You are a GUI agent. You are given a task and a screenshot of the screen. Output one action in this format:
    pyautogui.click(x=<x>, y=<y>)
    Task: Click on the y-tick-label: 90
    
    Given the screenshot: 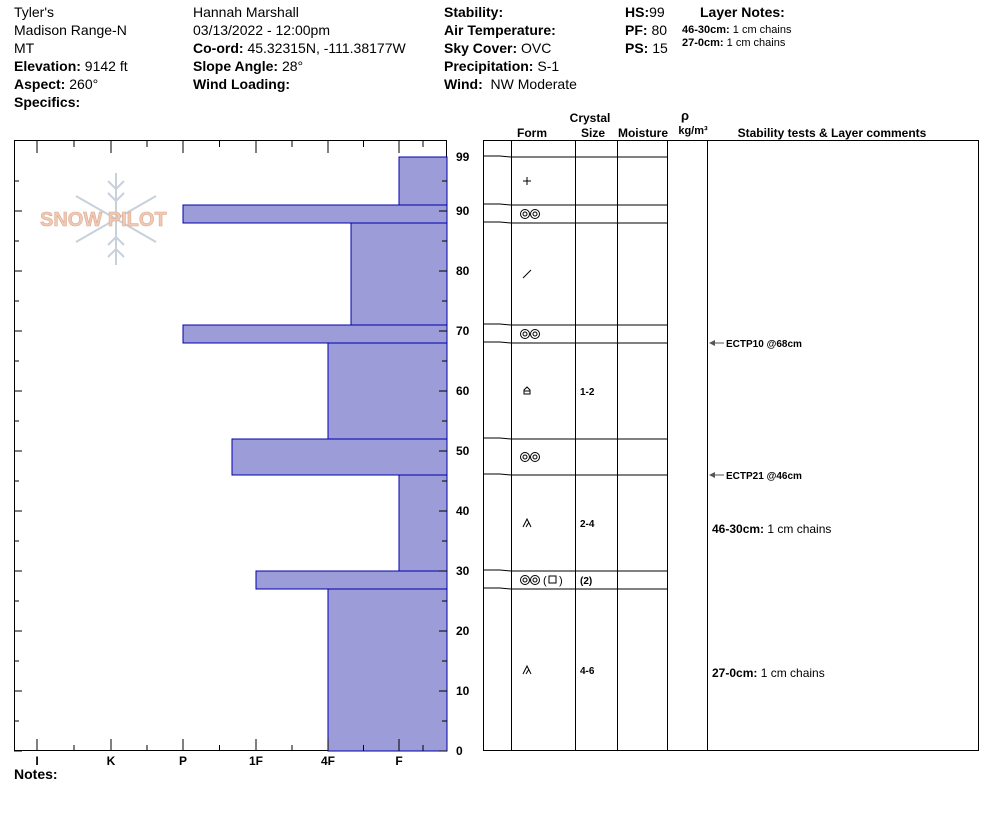 What is the action you would take?
    pyautogui.click(x=463, y=211)
    